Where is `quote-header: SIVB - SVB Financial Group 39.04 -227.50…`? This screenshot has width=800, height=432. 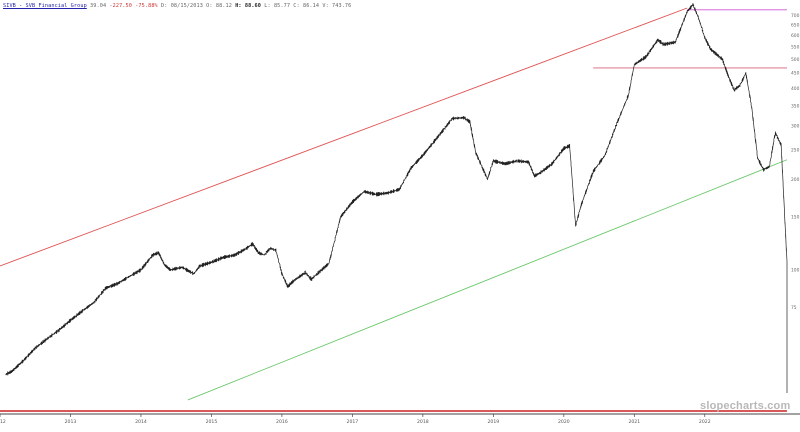 quote-header: SIVB - SVB Financial Group 39.04 -227.50… is located at coordinates (177, 6).